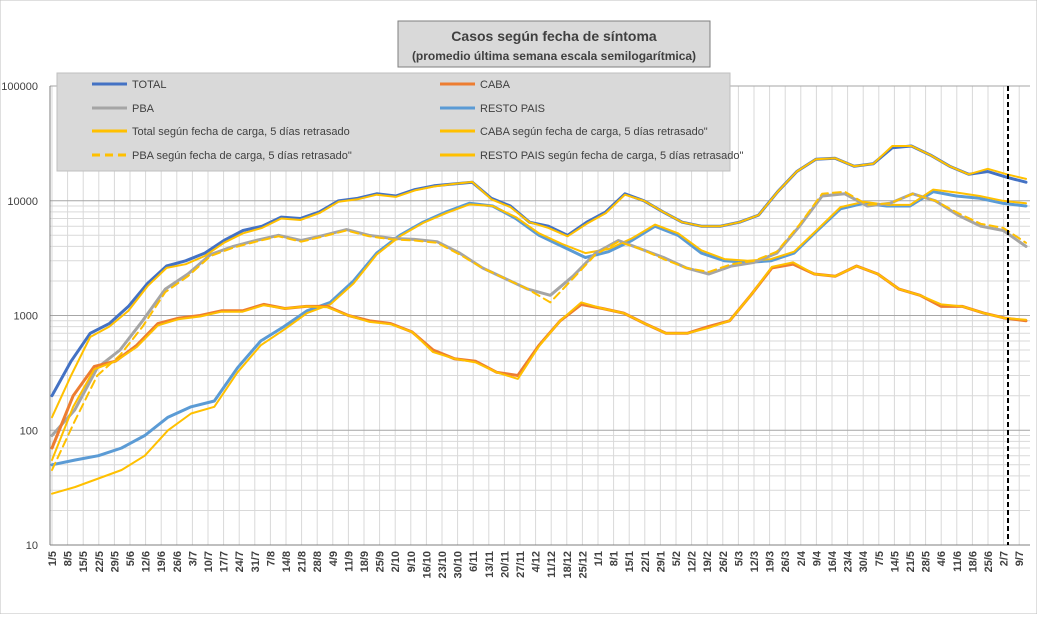  Describe the element at coordinates (131, 558) in the screenshot. I see `x-tick-label: 5/6` at that location.